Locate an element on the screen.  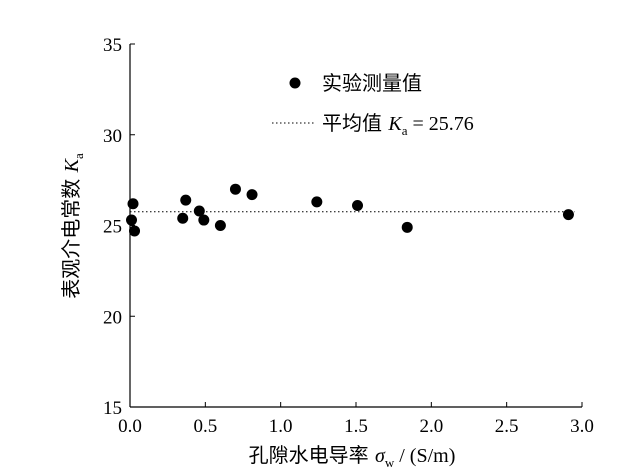
y-tick-label: 15 is located at coordinates (112, 408).